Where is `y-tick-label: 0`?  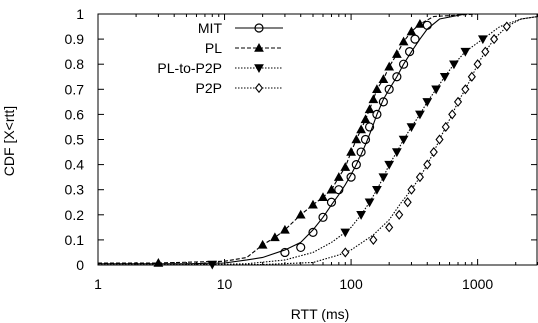
y-tick-label: 0 is located at coordinates (80, 265).